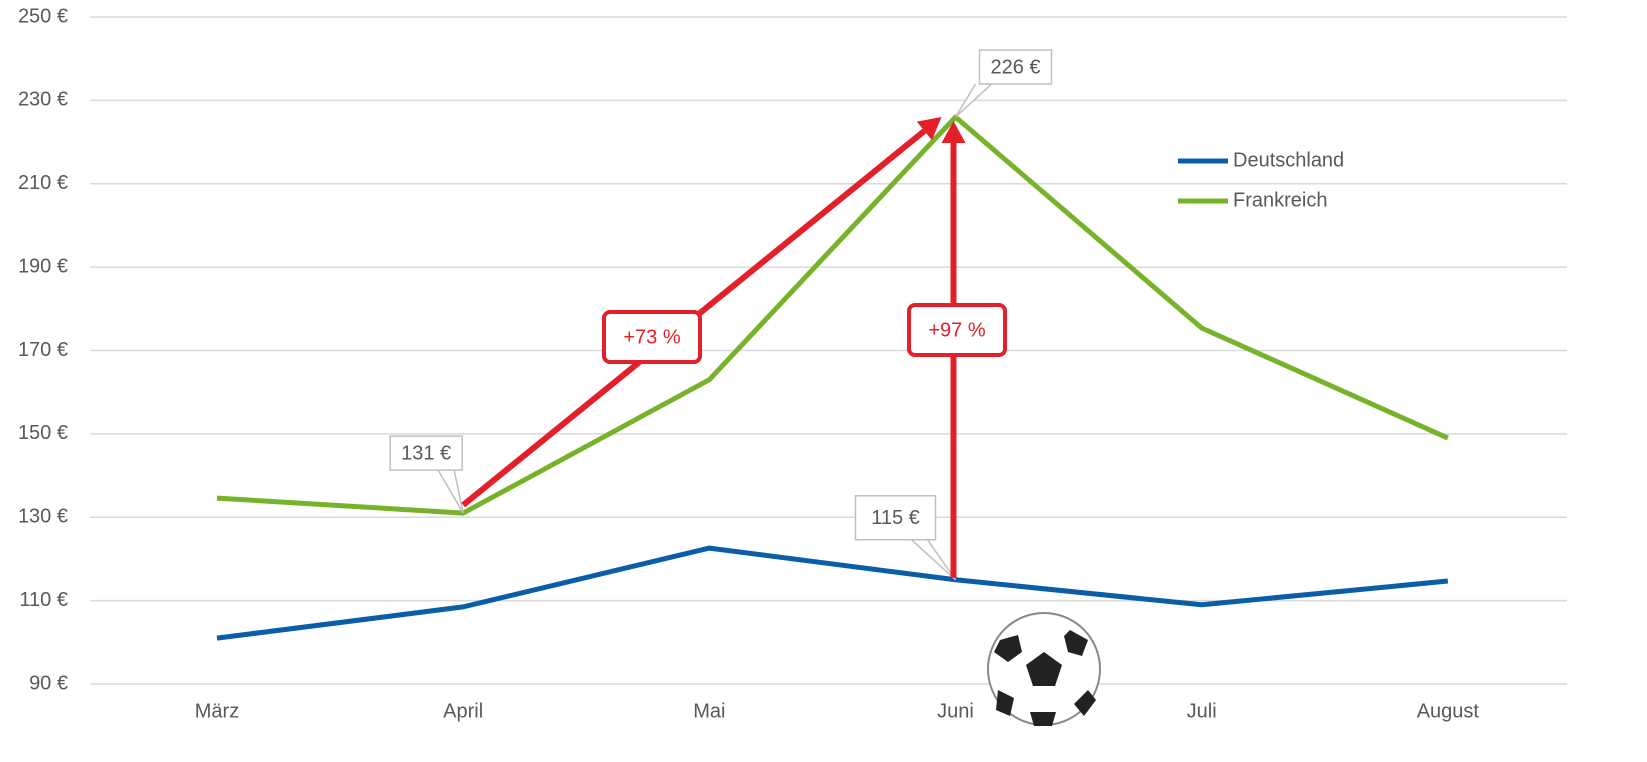 The height and width of the screenshot is (762, 1647). What do you see at coordinates (1202, 711) in the screenshot?
I see `x-tick-label: Juli` at bounding box center [1202, 711].